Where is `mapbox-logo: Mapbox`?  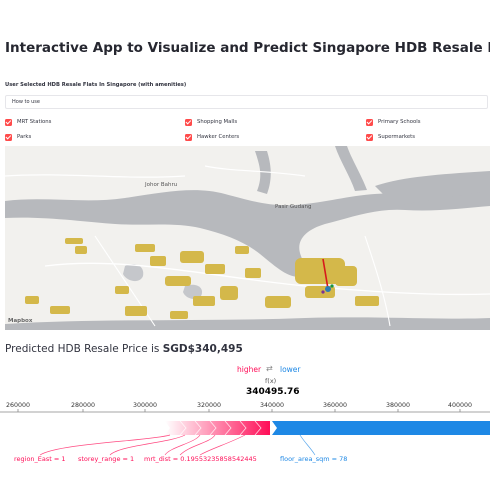 mapbox-logo: Mapbox is located at coordinates (20, 321).